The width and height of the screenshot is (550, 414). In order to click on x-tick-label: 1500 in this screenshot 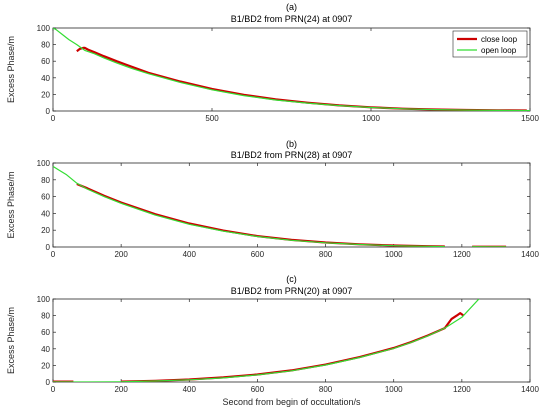, I will do `click(530, 118)`.